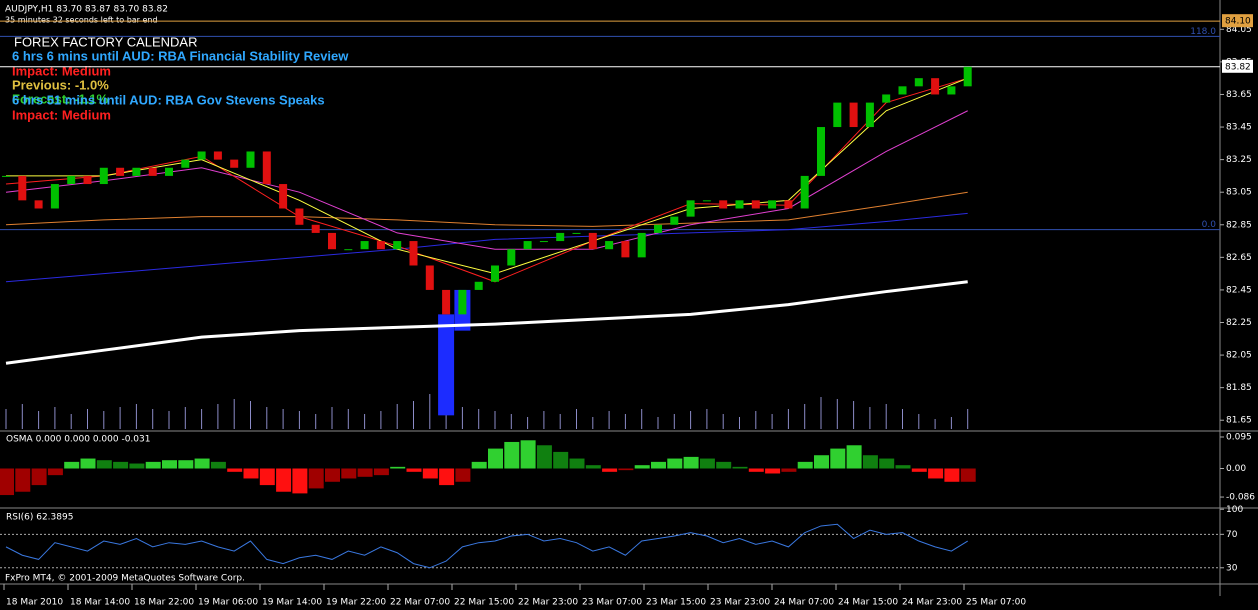  I want to click on time-label: 22 Mar 07:00, so click(420, 603).